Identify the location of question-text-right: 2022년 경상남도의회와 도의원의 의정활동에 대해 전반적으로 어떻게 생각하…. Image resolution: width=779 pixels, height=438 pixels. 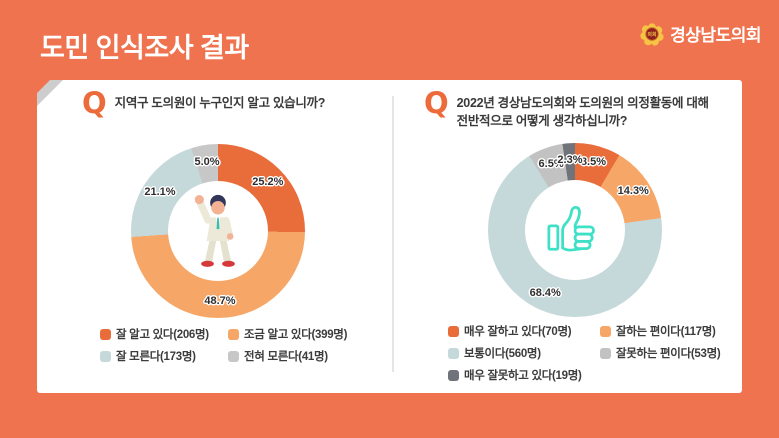
(582, 112).